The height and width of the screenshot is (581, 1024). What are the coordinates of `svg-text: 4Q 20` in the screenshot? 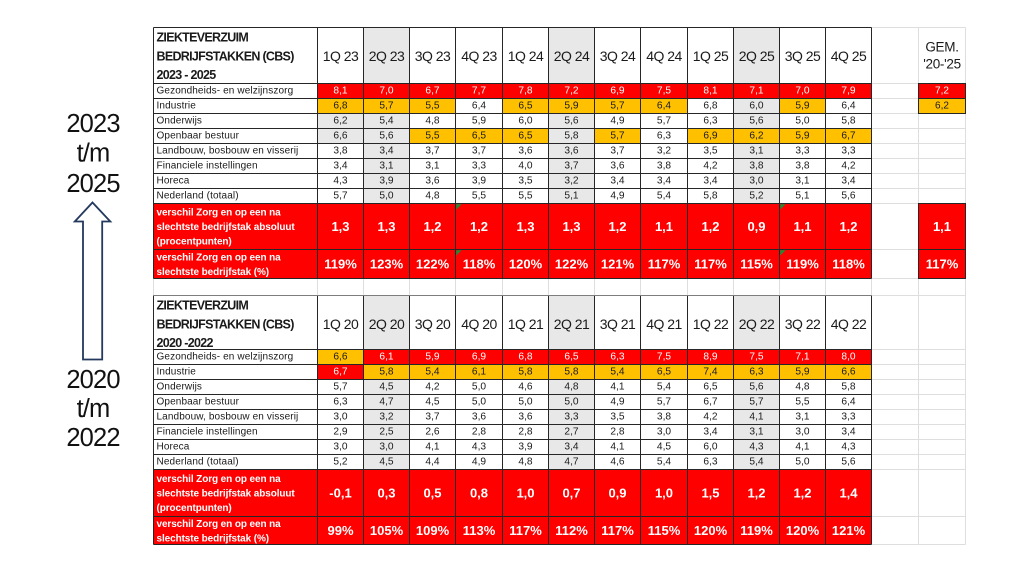 It's located at (479, 324).